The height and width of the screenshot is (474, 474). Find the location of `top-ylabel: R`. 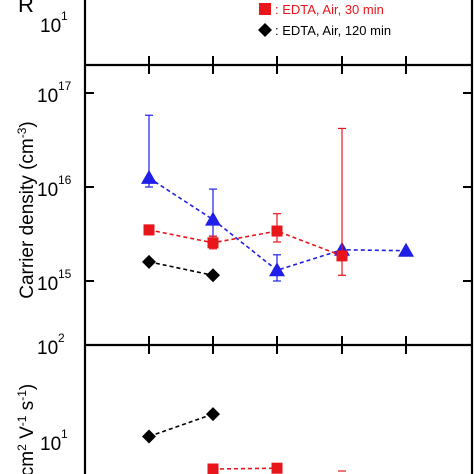

top-ylabel: R is located at coordinates (26, 8).